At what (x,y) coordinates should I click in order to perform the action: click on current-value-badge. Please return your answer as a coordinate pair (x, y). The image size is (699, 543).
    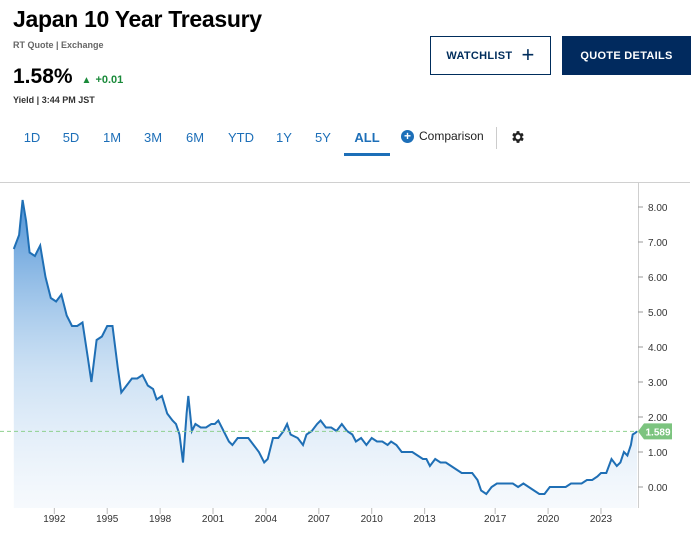
    Looking at the image, I should click on (655, 431).